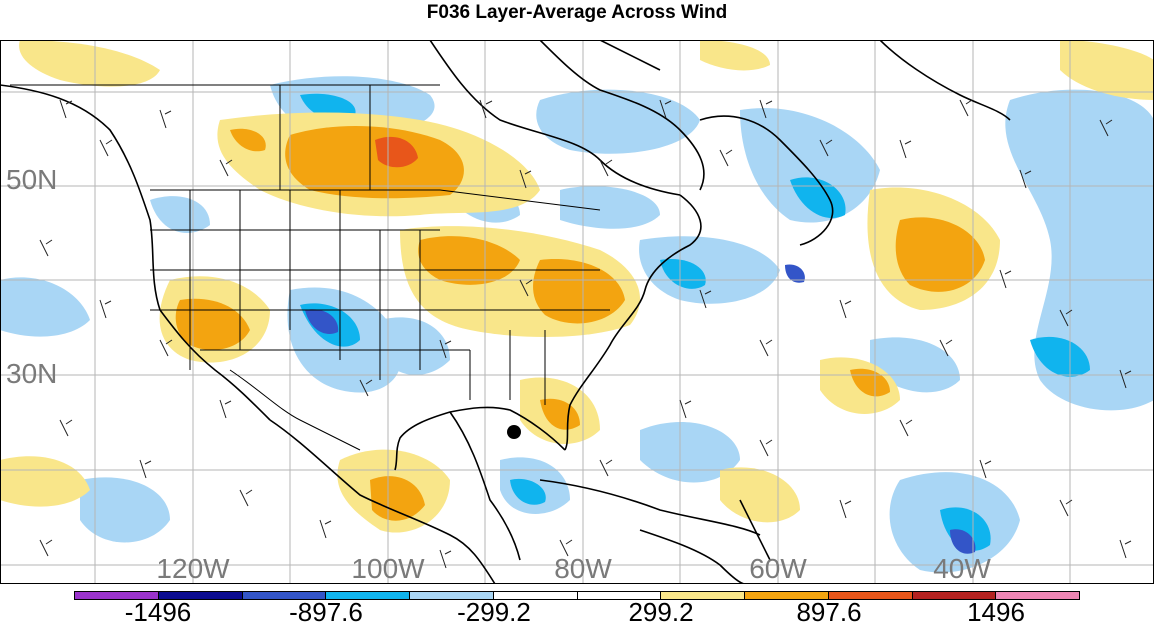 The image size is (1154, 628). What do you see at coordinates (577, 12) in the screenshot?
I see `map-title: F036 Layer-Average Across Wind` at bounding box center [577, 12].